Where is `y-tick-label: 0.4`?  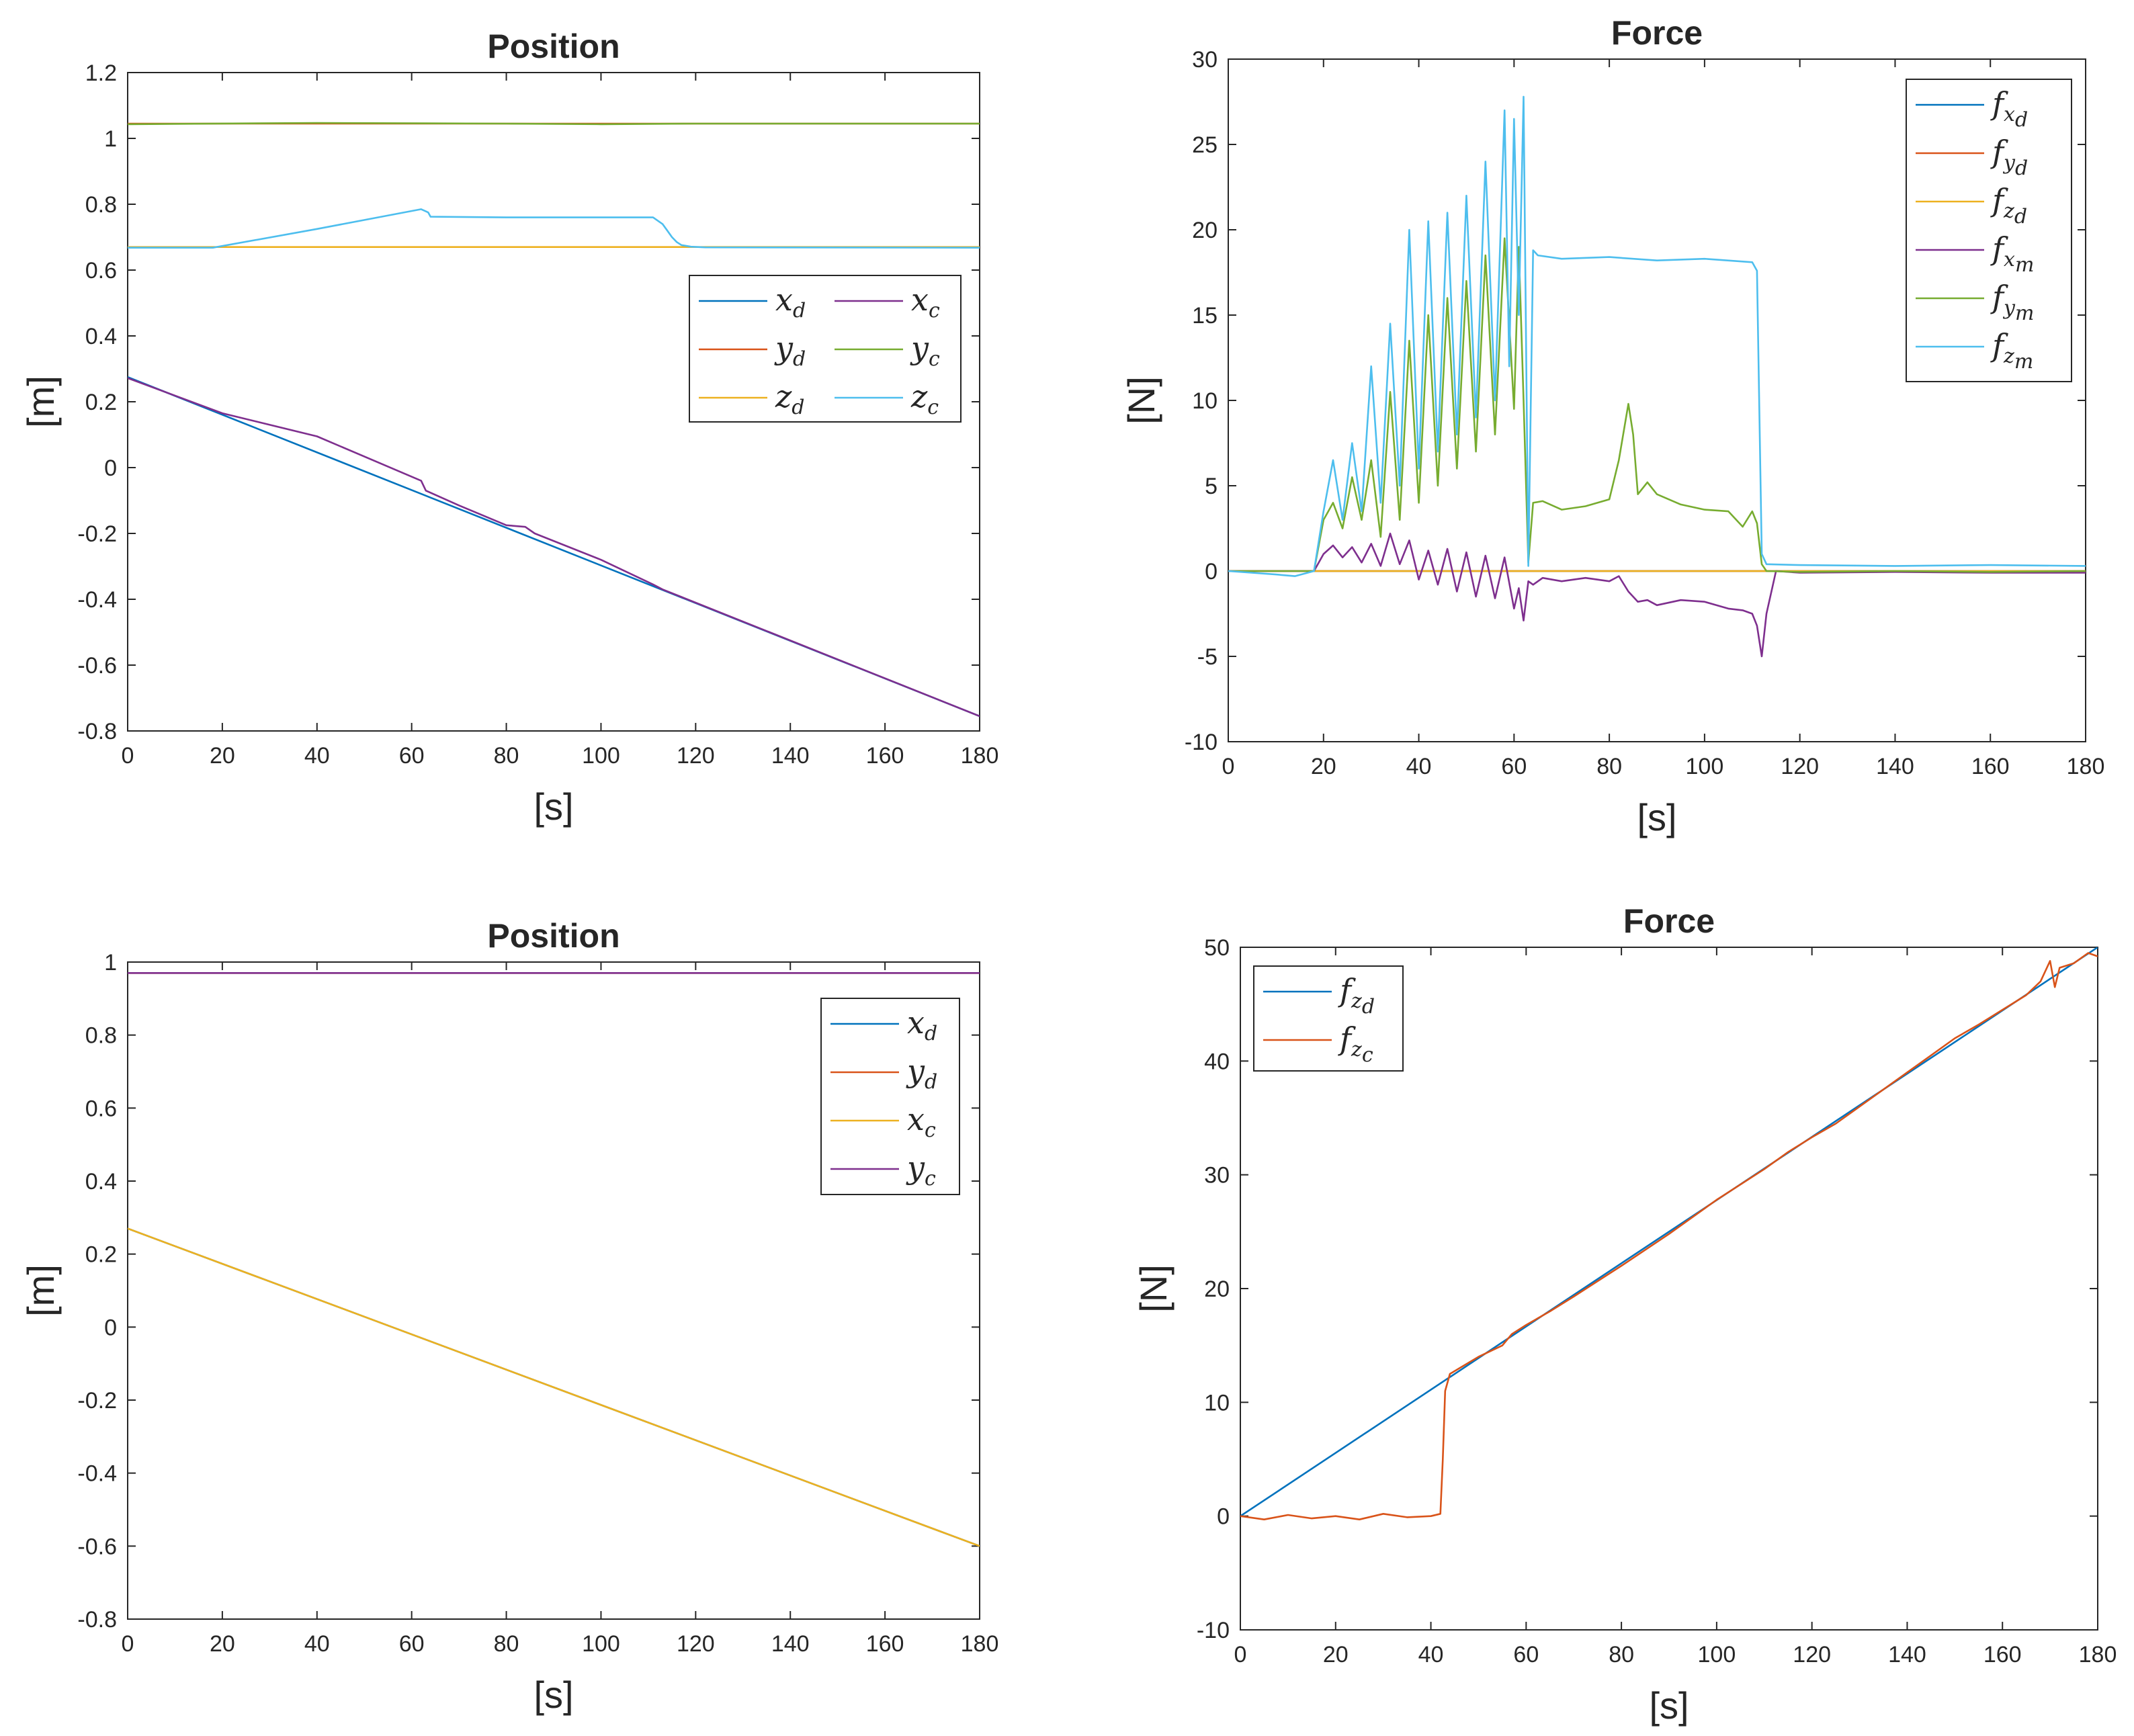 y-tick-label: 0.4 is located at coordinates (101, 336).